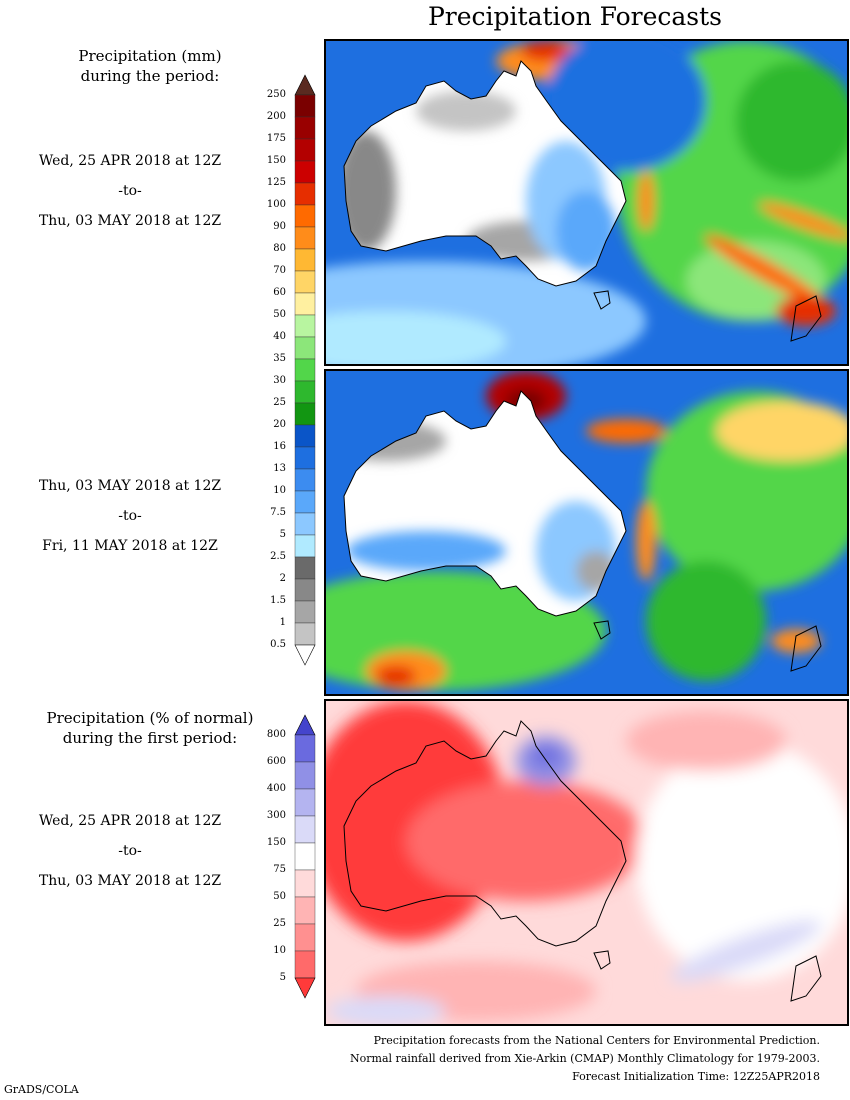 The height and width of the screenshot is (1100, 850). Describe the element at coordinates (276, 788) in the screenshot. I see `colorbar-tick-label: 400` at that location.